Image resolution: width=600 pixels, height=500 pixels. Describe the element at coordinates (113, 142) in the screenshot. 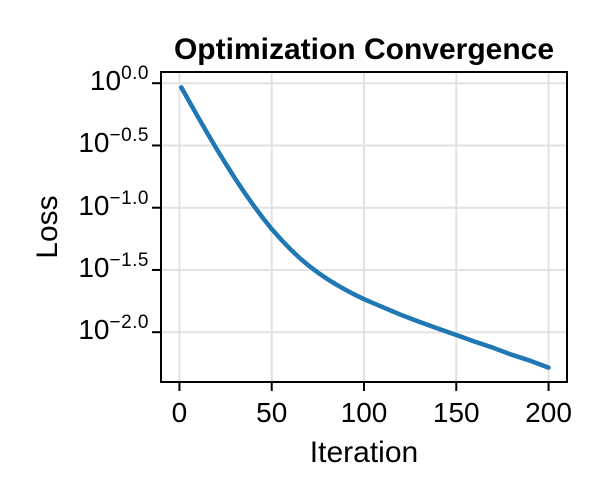

I see `y-tick-label: 10−0.5` at that location.